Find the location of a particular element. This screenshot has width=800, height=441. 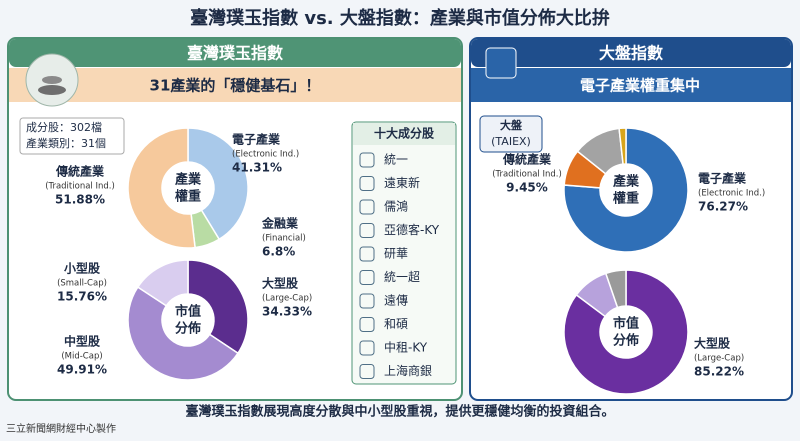

right-subheader-band is located at coordinates (631, 85).